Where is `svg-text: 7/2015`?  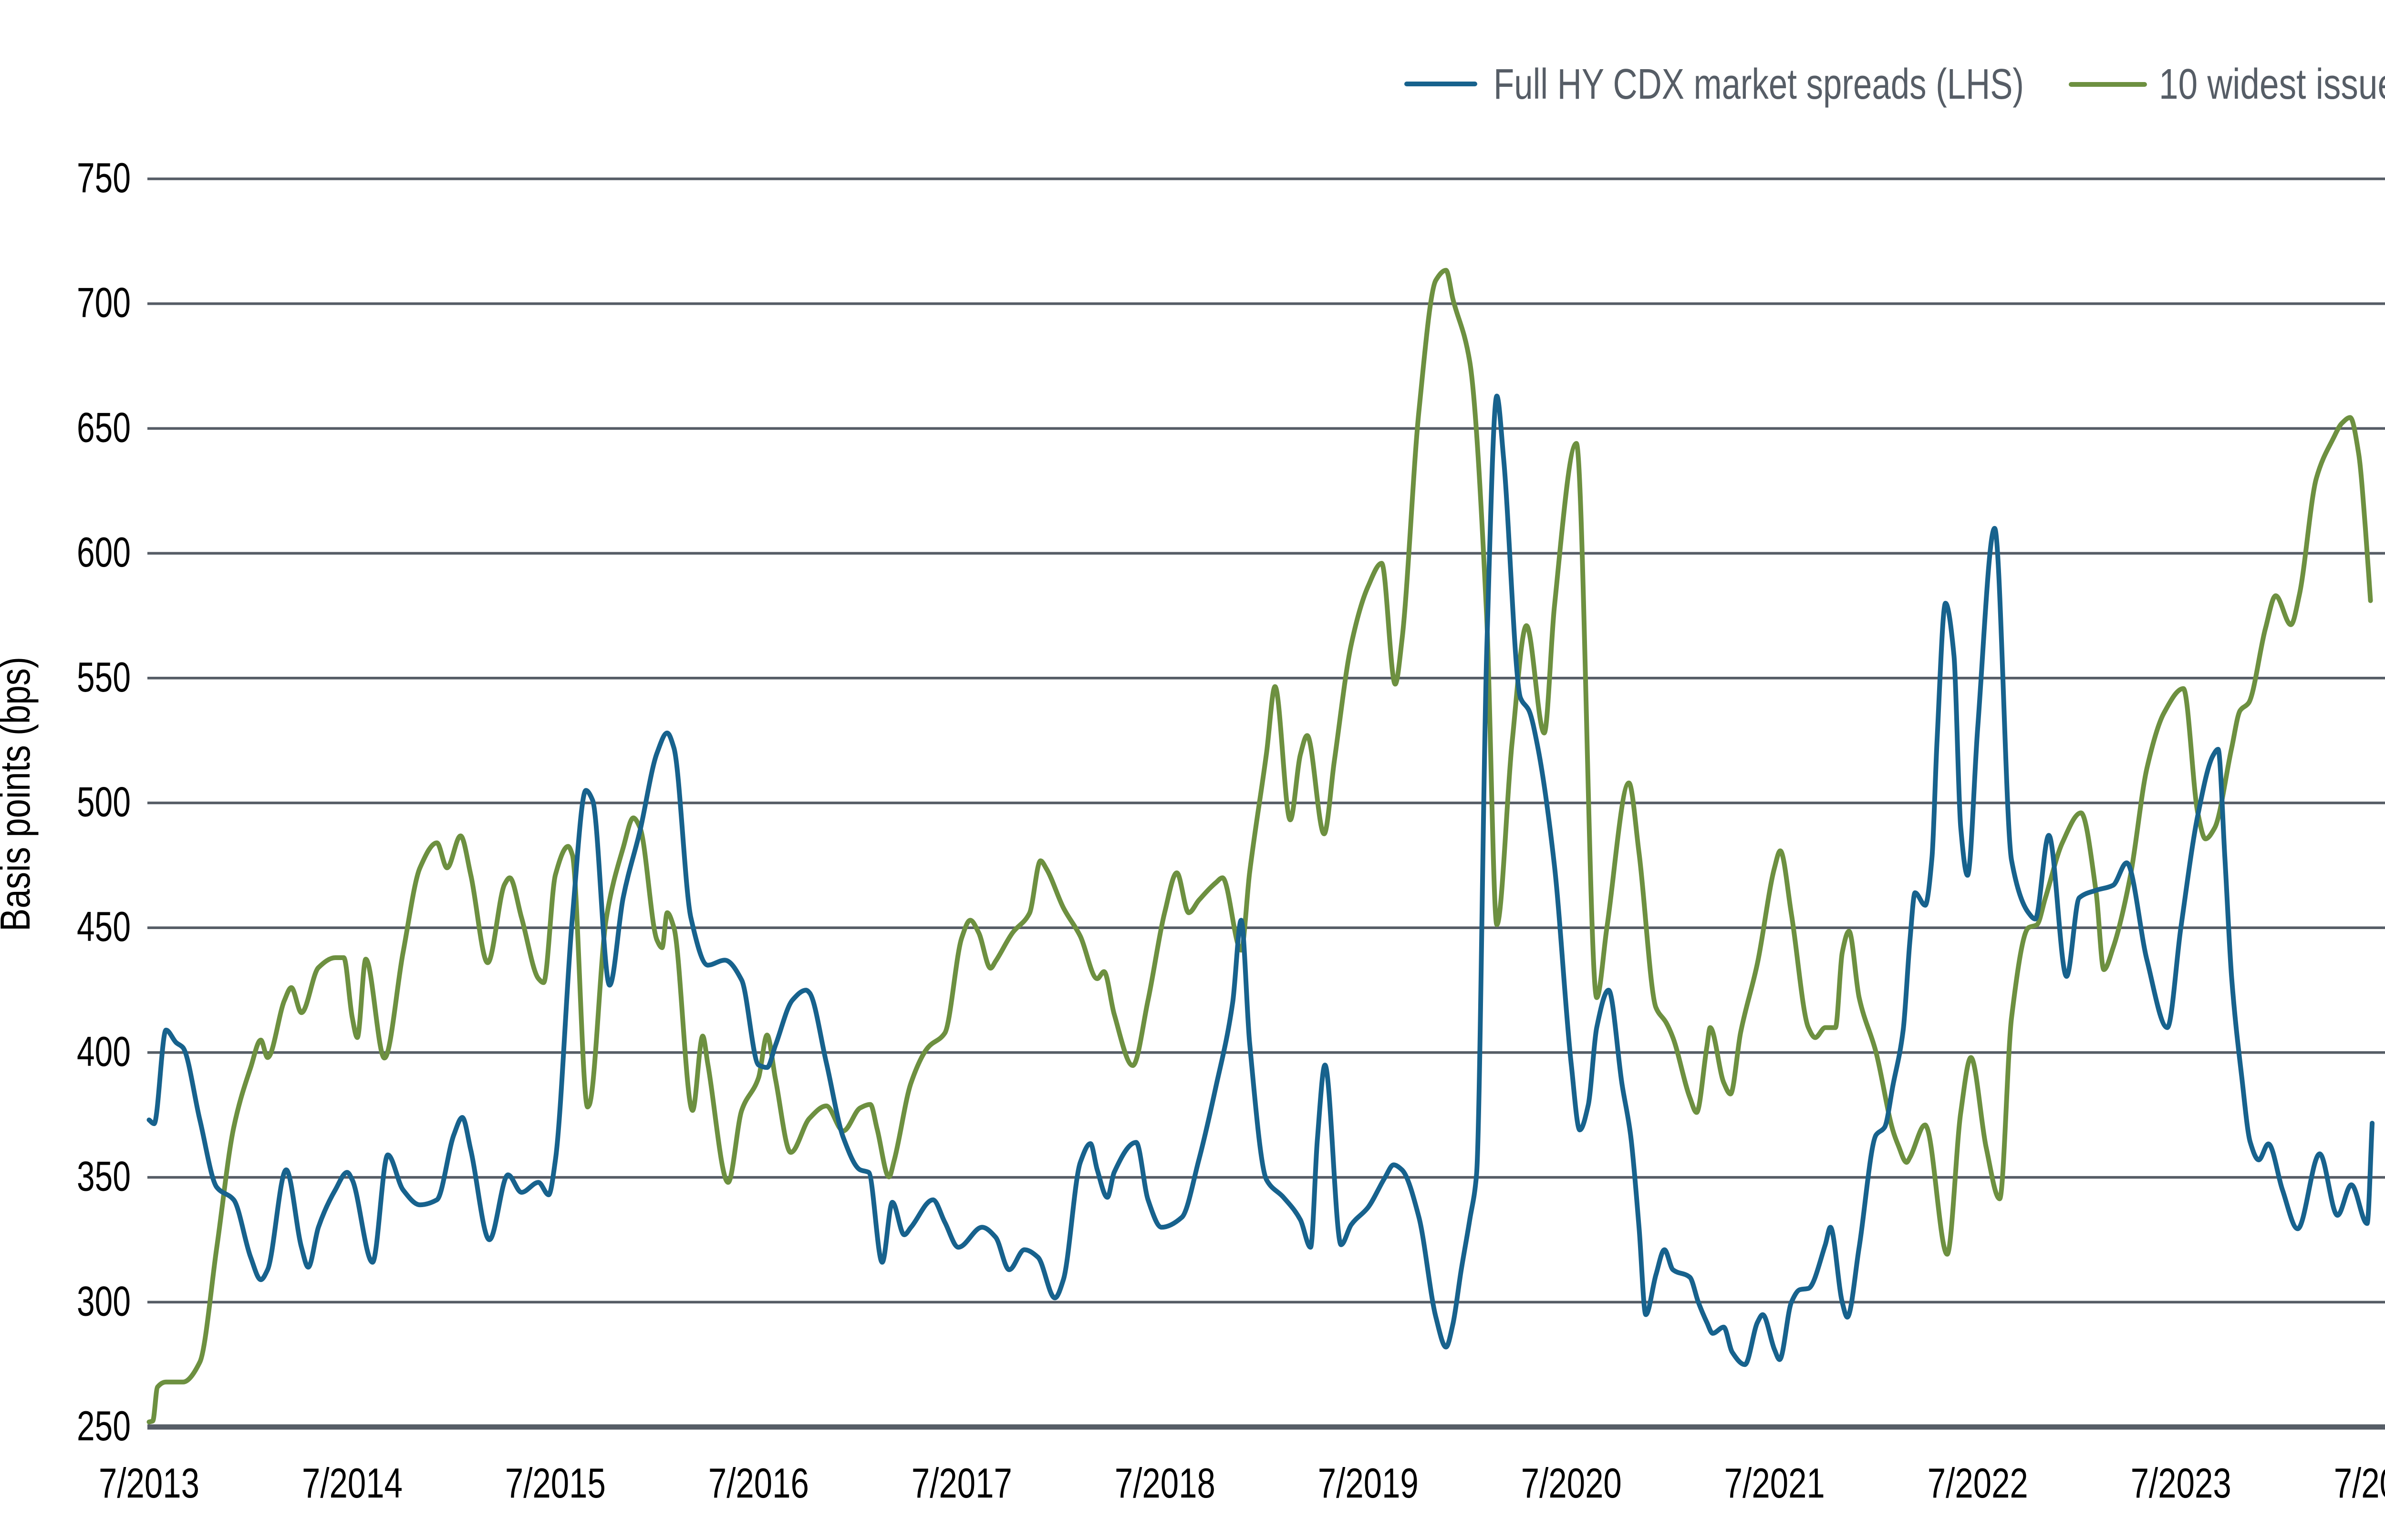 svg-text: 7/2015 is located at coordinates (555, 1483).